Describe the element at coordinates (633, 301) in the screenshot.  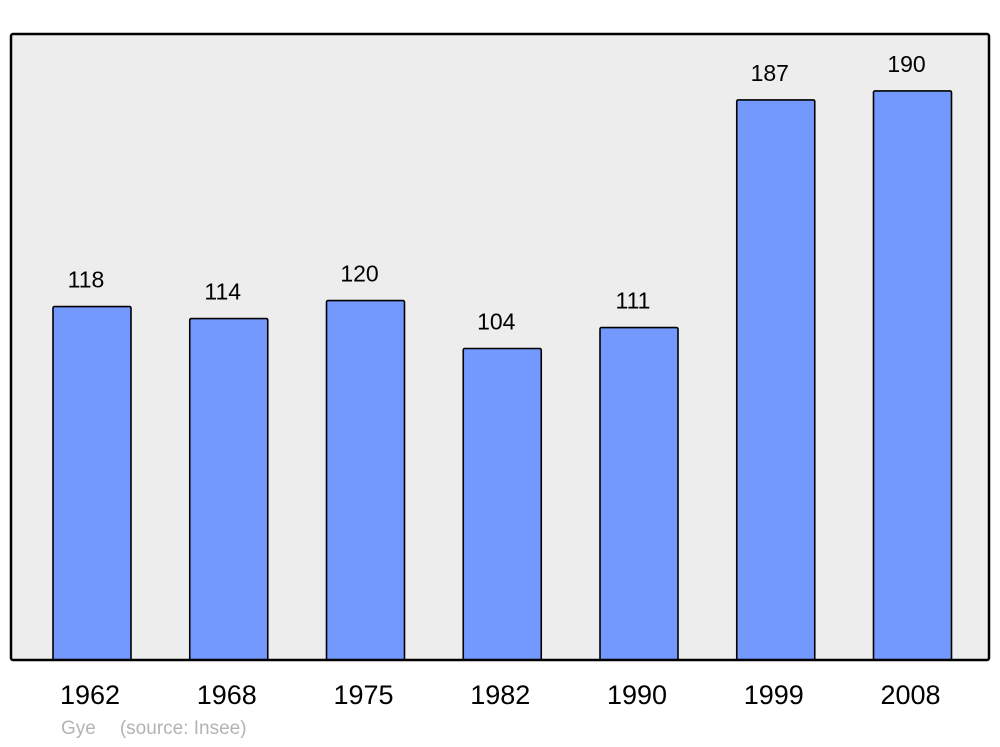
I see `data-label-1990: 111` at that location.